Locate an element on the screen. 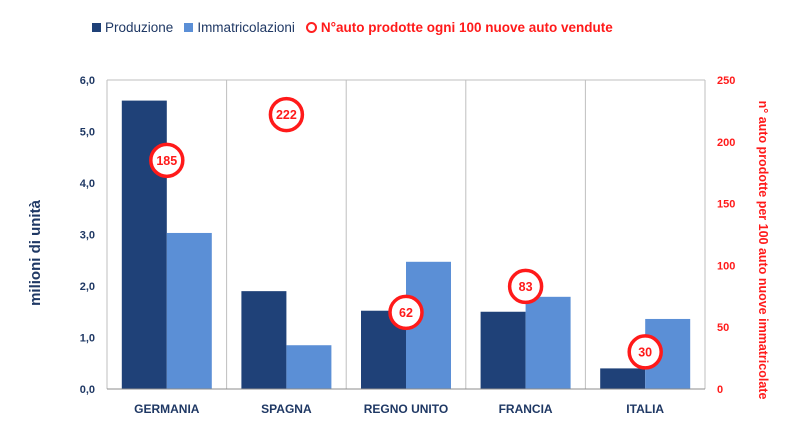 This screenshot has width=786, height=429. y-axis-title: milioni di unità is located at coordinates (35, 252).